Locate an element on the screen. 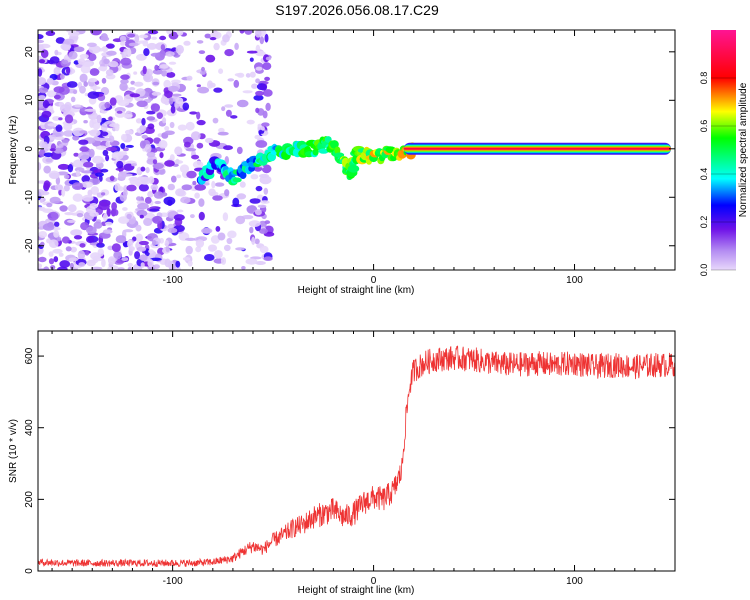  spectrogram-y-tick-label: -20 is located at coordinates (29, 245).